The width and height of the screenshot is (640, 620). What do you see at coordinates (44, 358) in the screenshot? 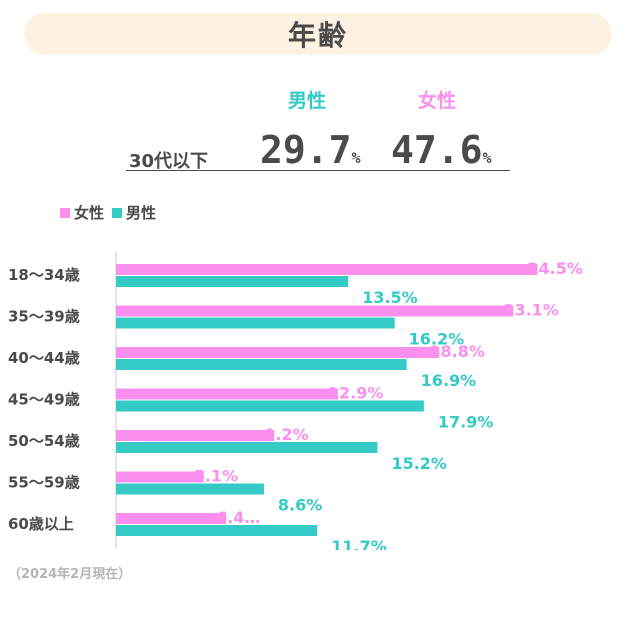
I see `category-label: 40〜44歳` at bounding box center [44, 358].